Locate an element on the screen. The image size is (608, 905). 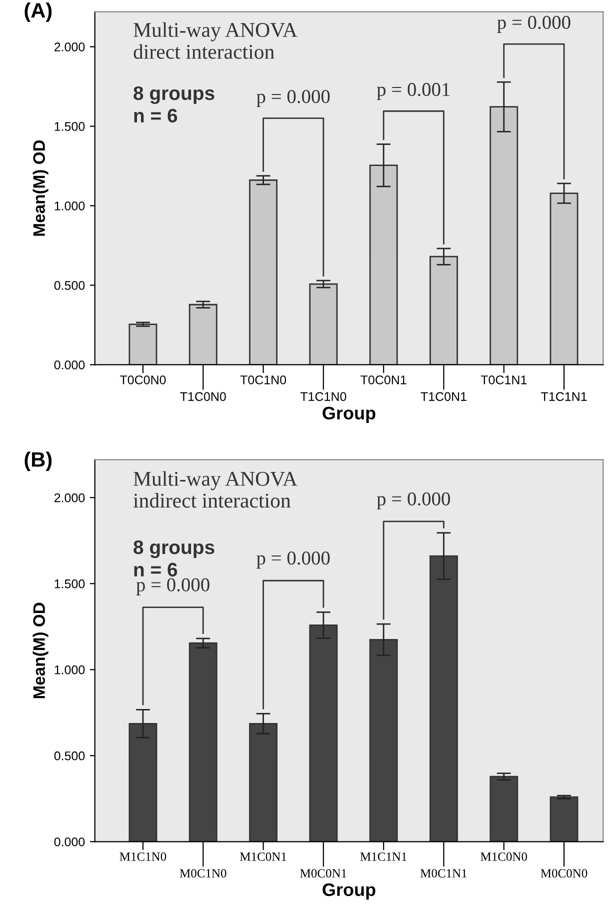
x-tick-label: M0C0N1 is located at coordinates (323, 873).